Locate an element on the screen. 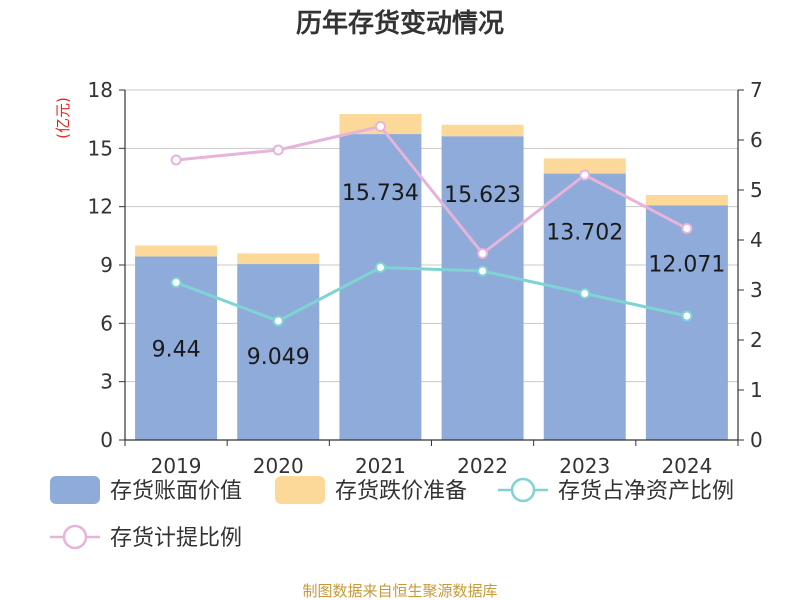 The image size is (800, 600). right-tick-label: 0 is located at coordinates (756, 440).